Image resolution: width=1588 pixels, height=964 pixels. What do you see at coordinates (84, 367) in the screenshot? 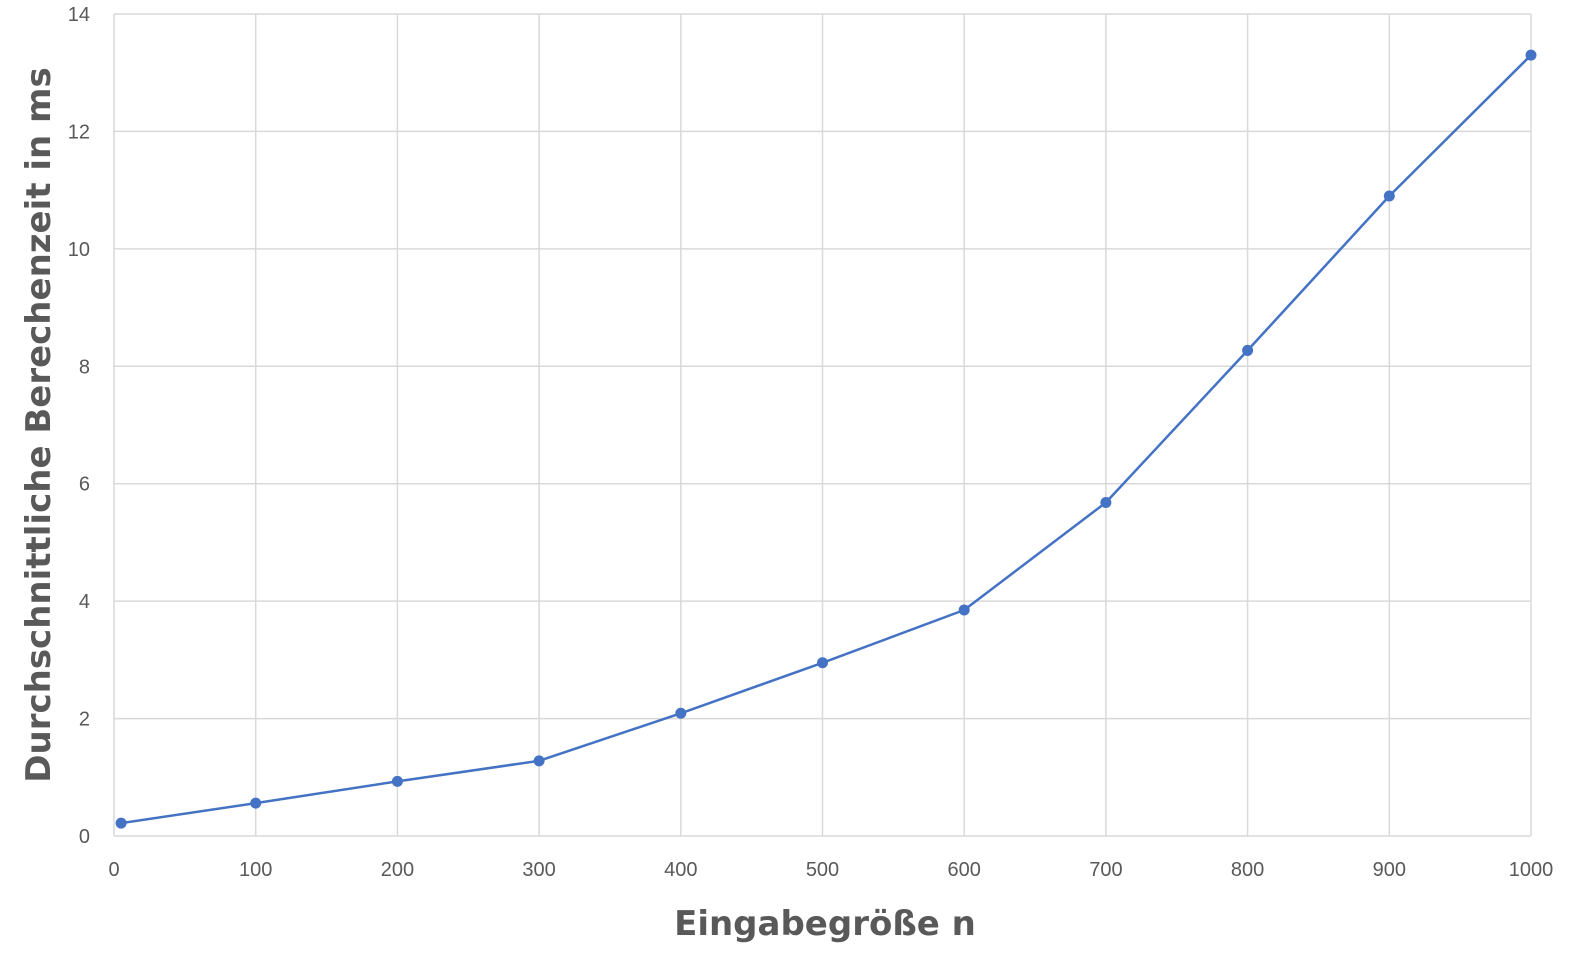
I see `y-tick-label: 8` at bounding box center [84, 367].